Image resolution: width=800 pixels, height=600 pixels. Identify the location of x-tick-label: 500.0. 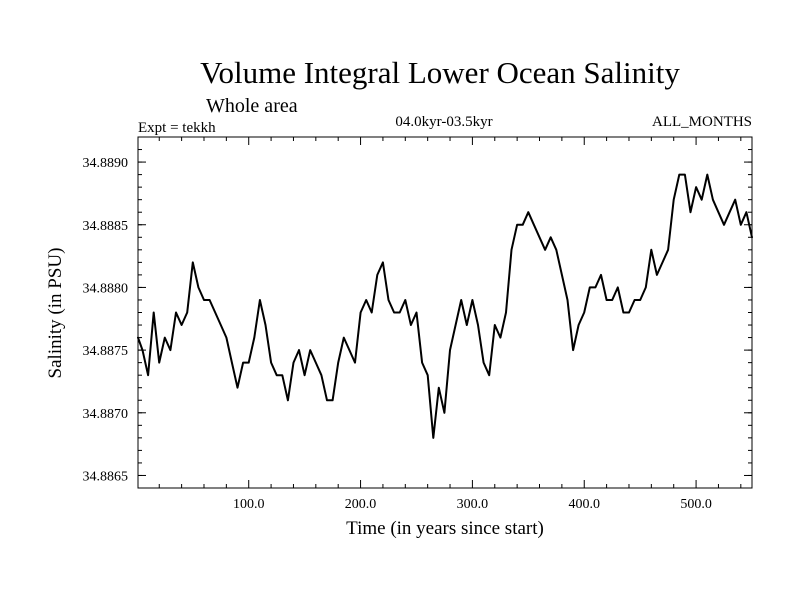
(696, 504).